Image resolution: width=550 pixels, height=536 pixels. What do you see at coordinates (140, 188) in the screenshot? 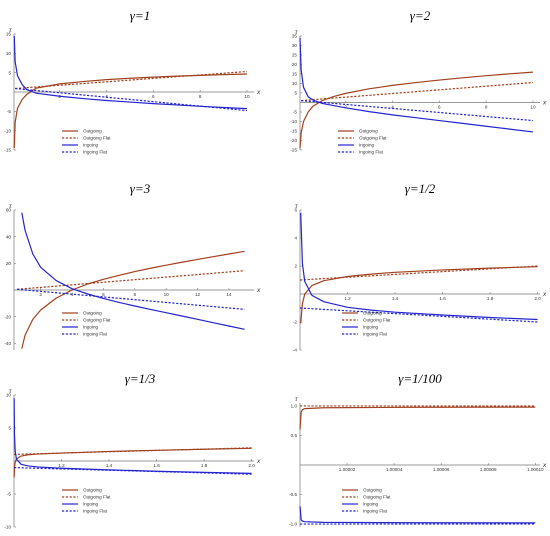
I see `chart-title: γ=3` at bounding box center [140, 188].